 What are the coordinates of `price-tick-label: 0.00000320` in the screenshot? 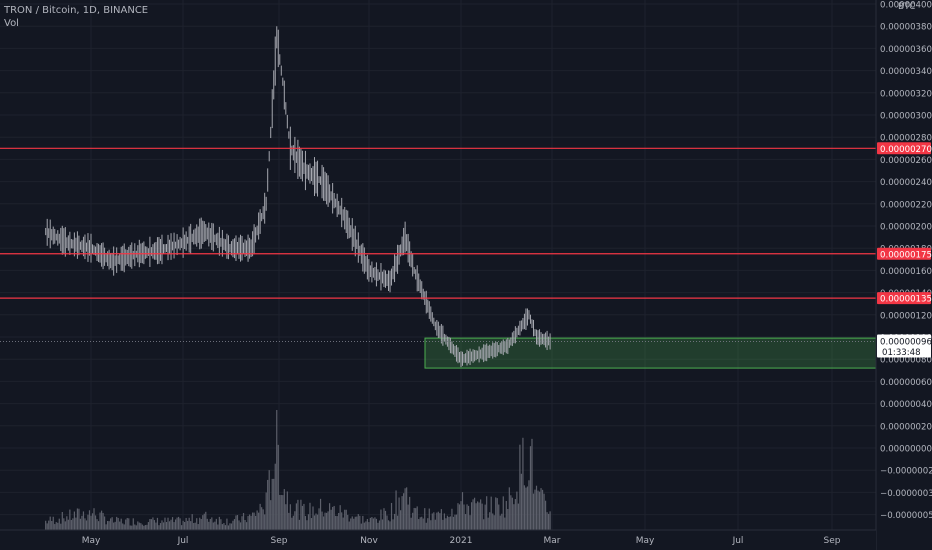 It's located at (906, 94).